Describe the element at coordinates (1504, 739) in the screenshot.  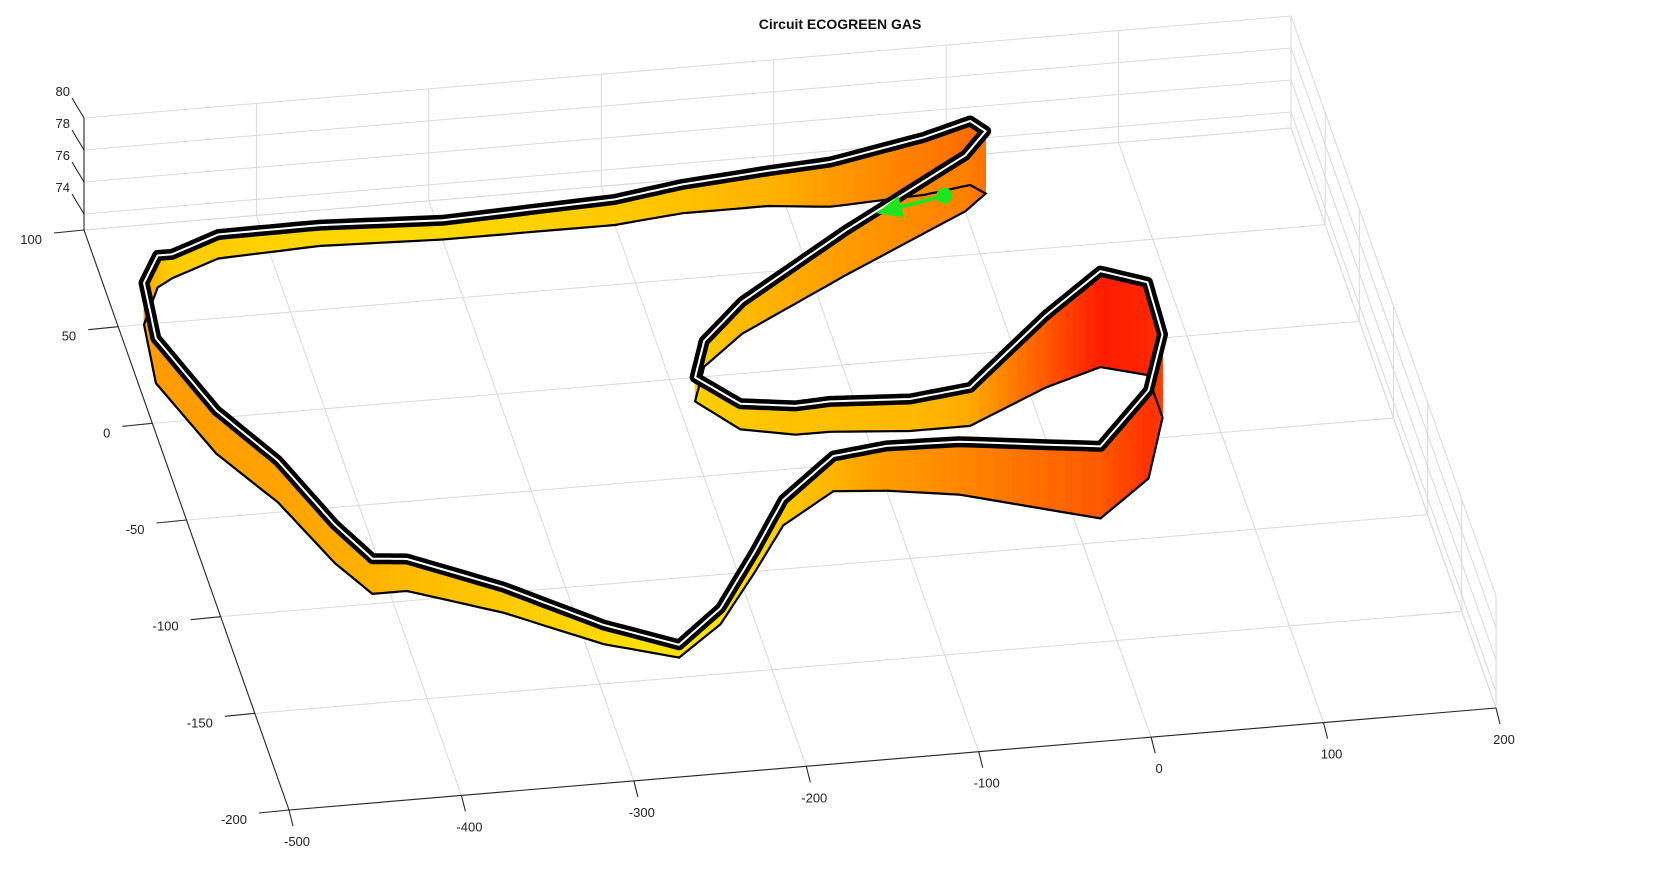
I see `x-tick-label: 200` at that location.